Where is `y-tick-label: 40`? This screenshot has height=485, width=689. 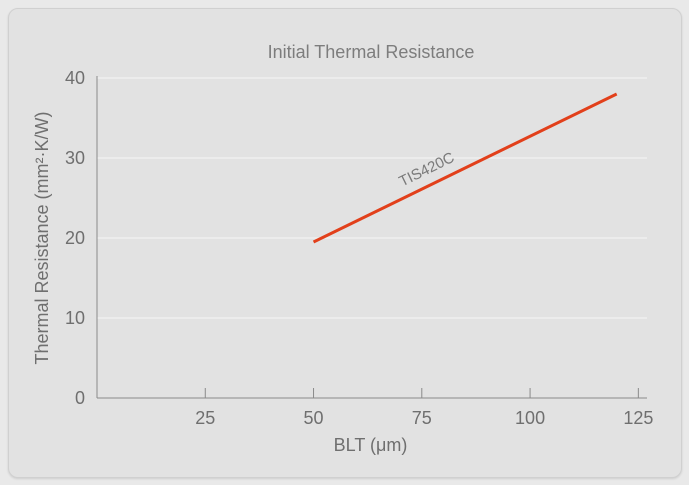
y-tick-label: 40 is located at coordinates (75, 78).